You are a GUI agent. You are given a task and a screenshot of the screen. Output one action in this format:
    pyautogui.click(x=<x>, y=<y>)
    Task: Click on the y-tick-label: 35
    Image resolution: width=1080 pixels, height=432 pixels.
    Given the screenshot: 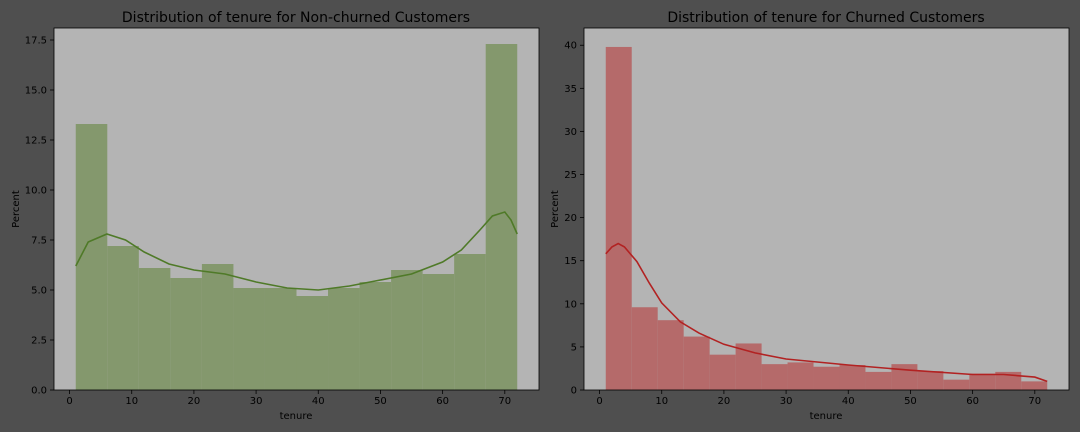 What is the action you would take?
    pyautogui.click(x=570, y=89)
    